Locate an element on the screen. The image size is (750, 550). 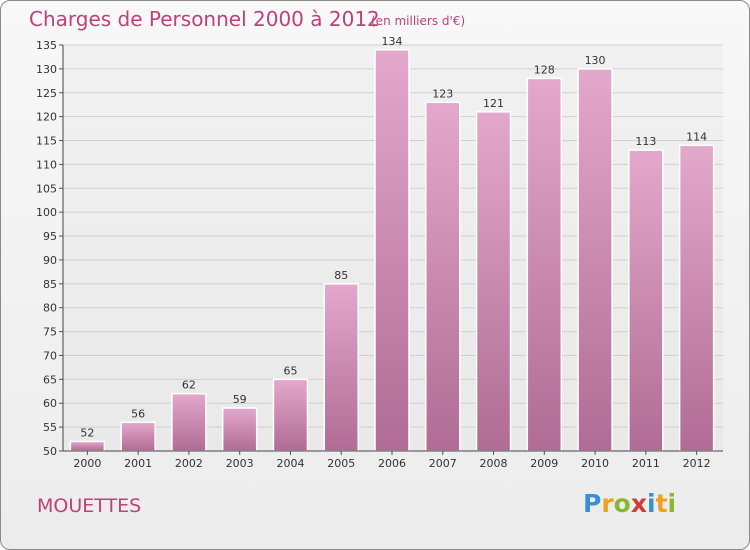
y-tick-label: 125 is located at coordinates (46, 93).